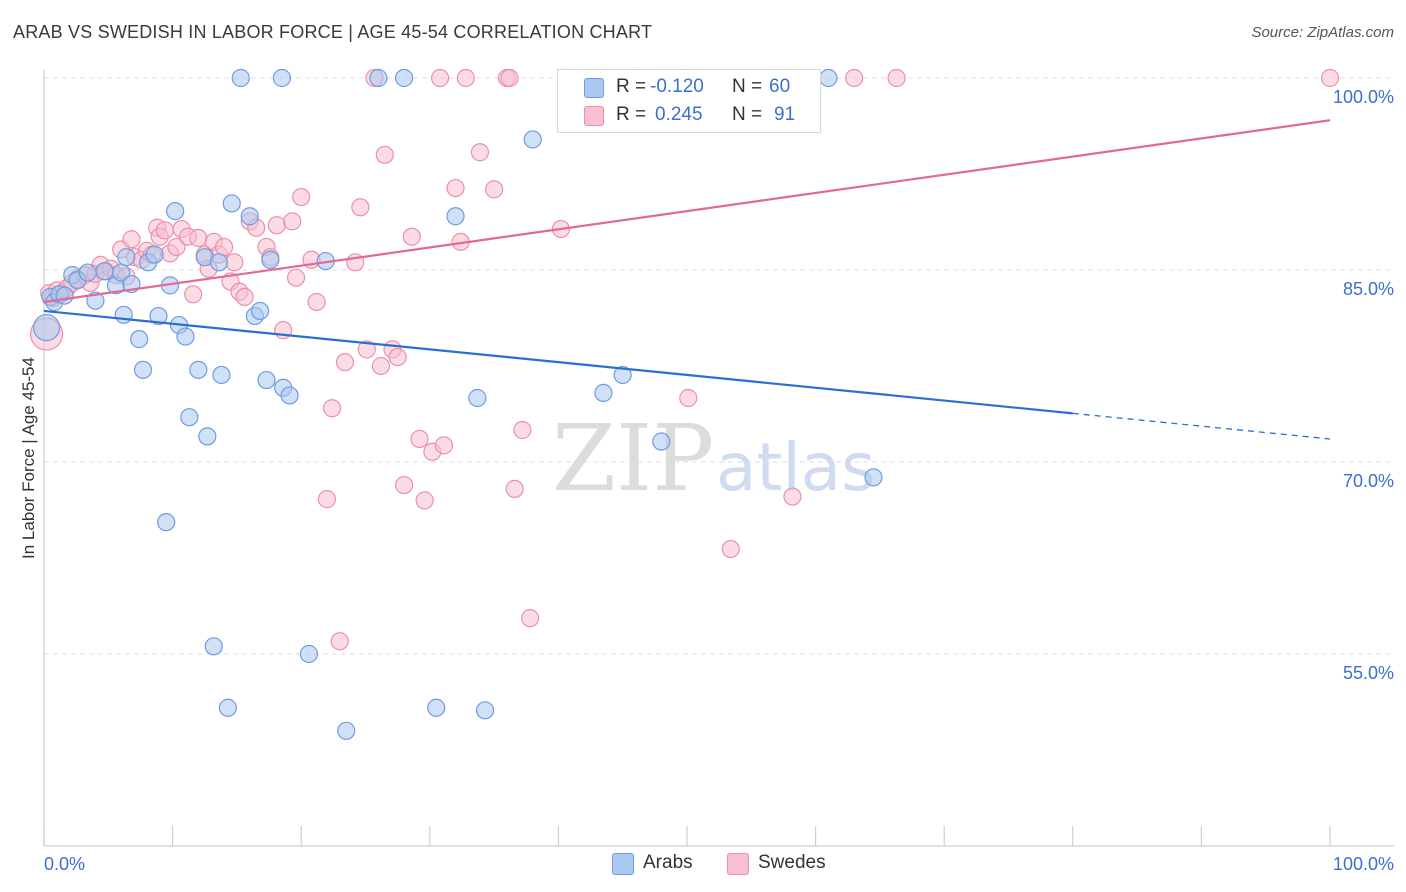  What do you see at coordinates (28, 458) in the screenshot?
I see `y-axis-label: In Labor Force | Age 45-54` at bounding box center [28, 458].